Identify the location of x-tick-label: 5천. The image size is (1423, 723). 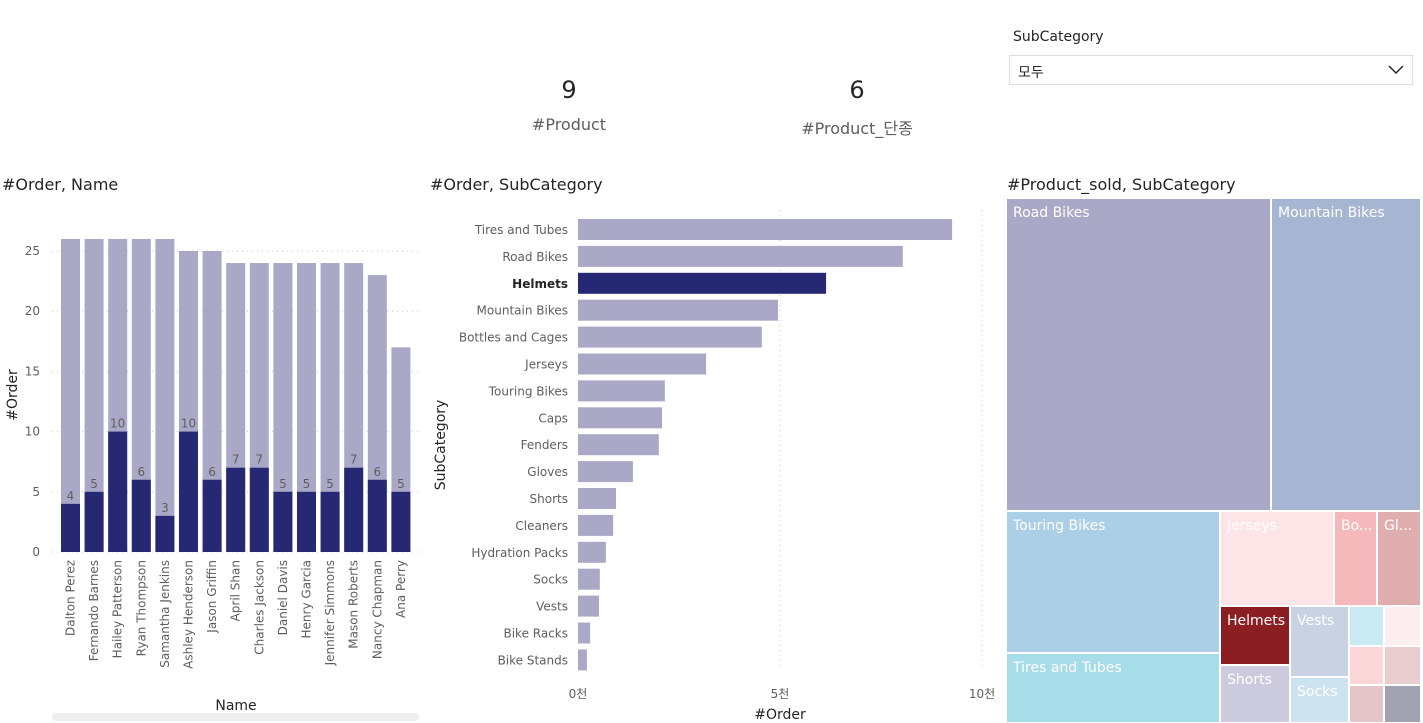
(780, 693).